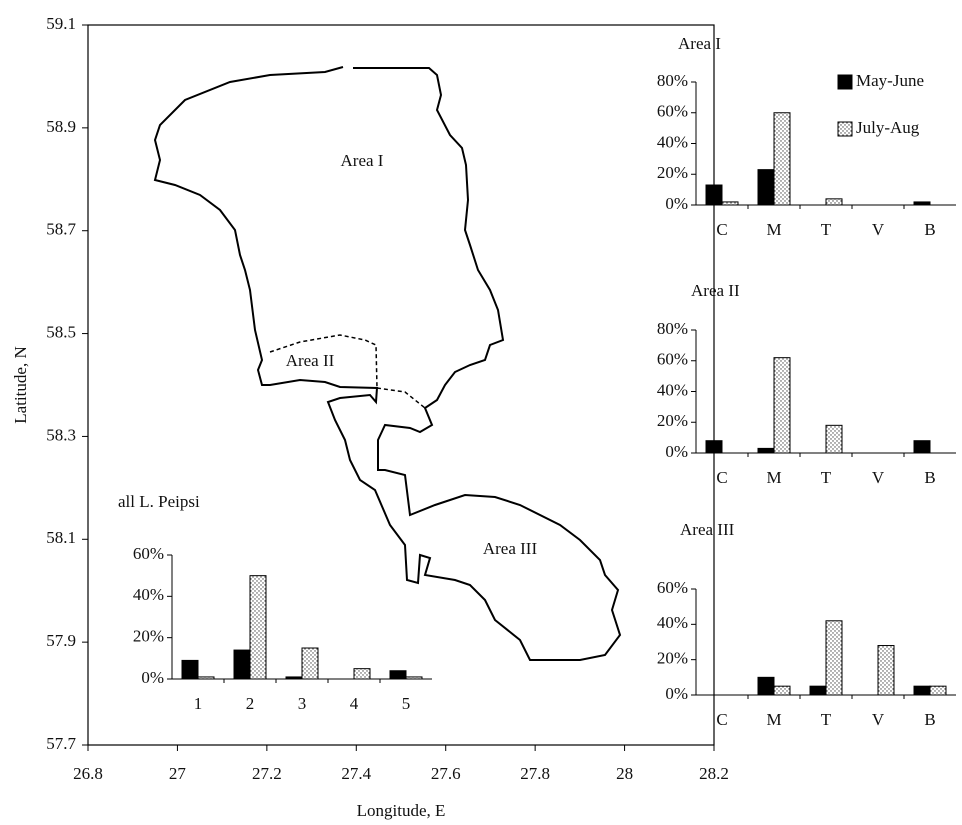  Describe the element at coordinates (715, 290) in the screenshot. I see `chart-title: Area II` at that location.